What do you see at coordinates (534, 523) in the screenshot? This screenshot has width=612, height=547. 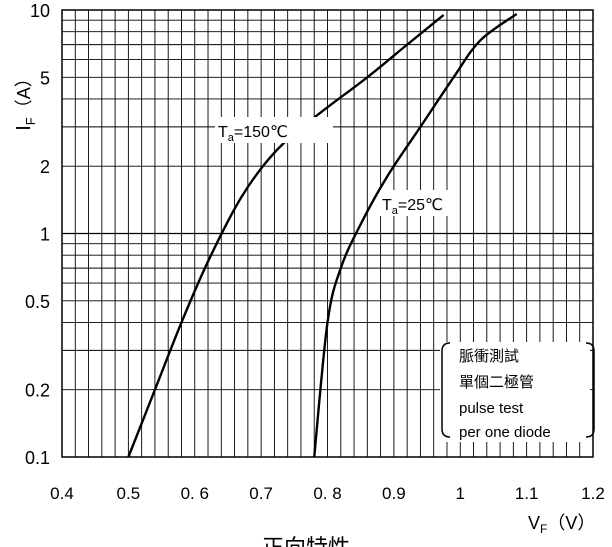 I see `x-axis-label-main: V` at bounding box center [534, 523].